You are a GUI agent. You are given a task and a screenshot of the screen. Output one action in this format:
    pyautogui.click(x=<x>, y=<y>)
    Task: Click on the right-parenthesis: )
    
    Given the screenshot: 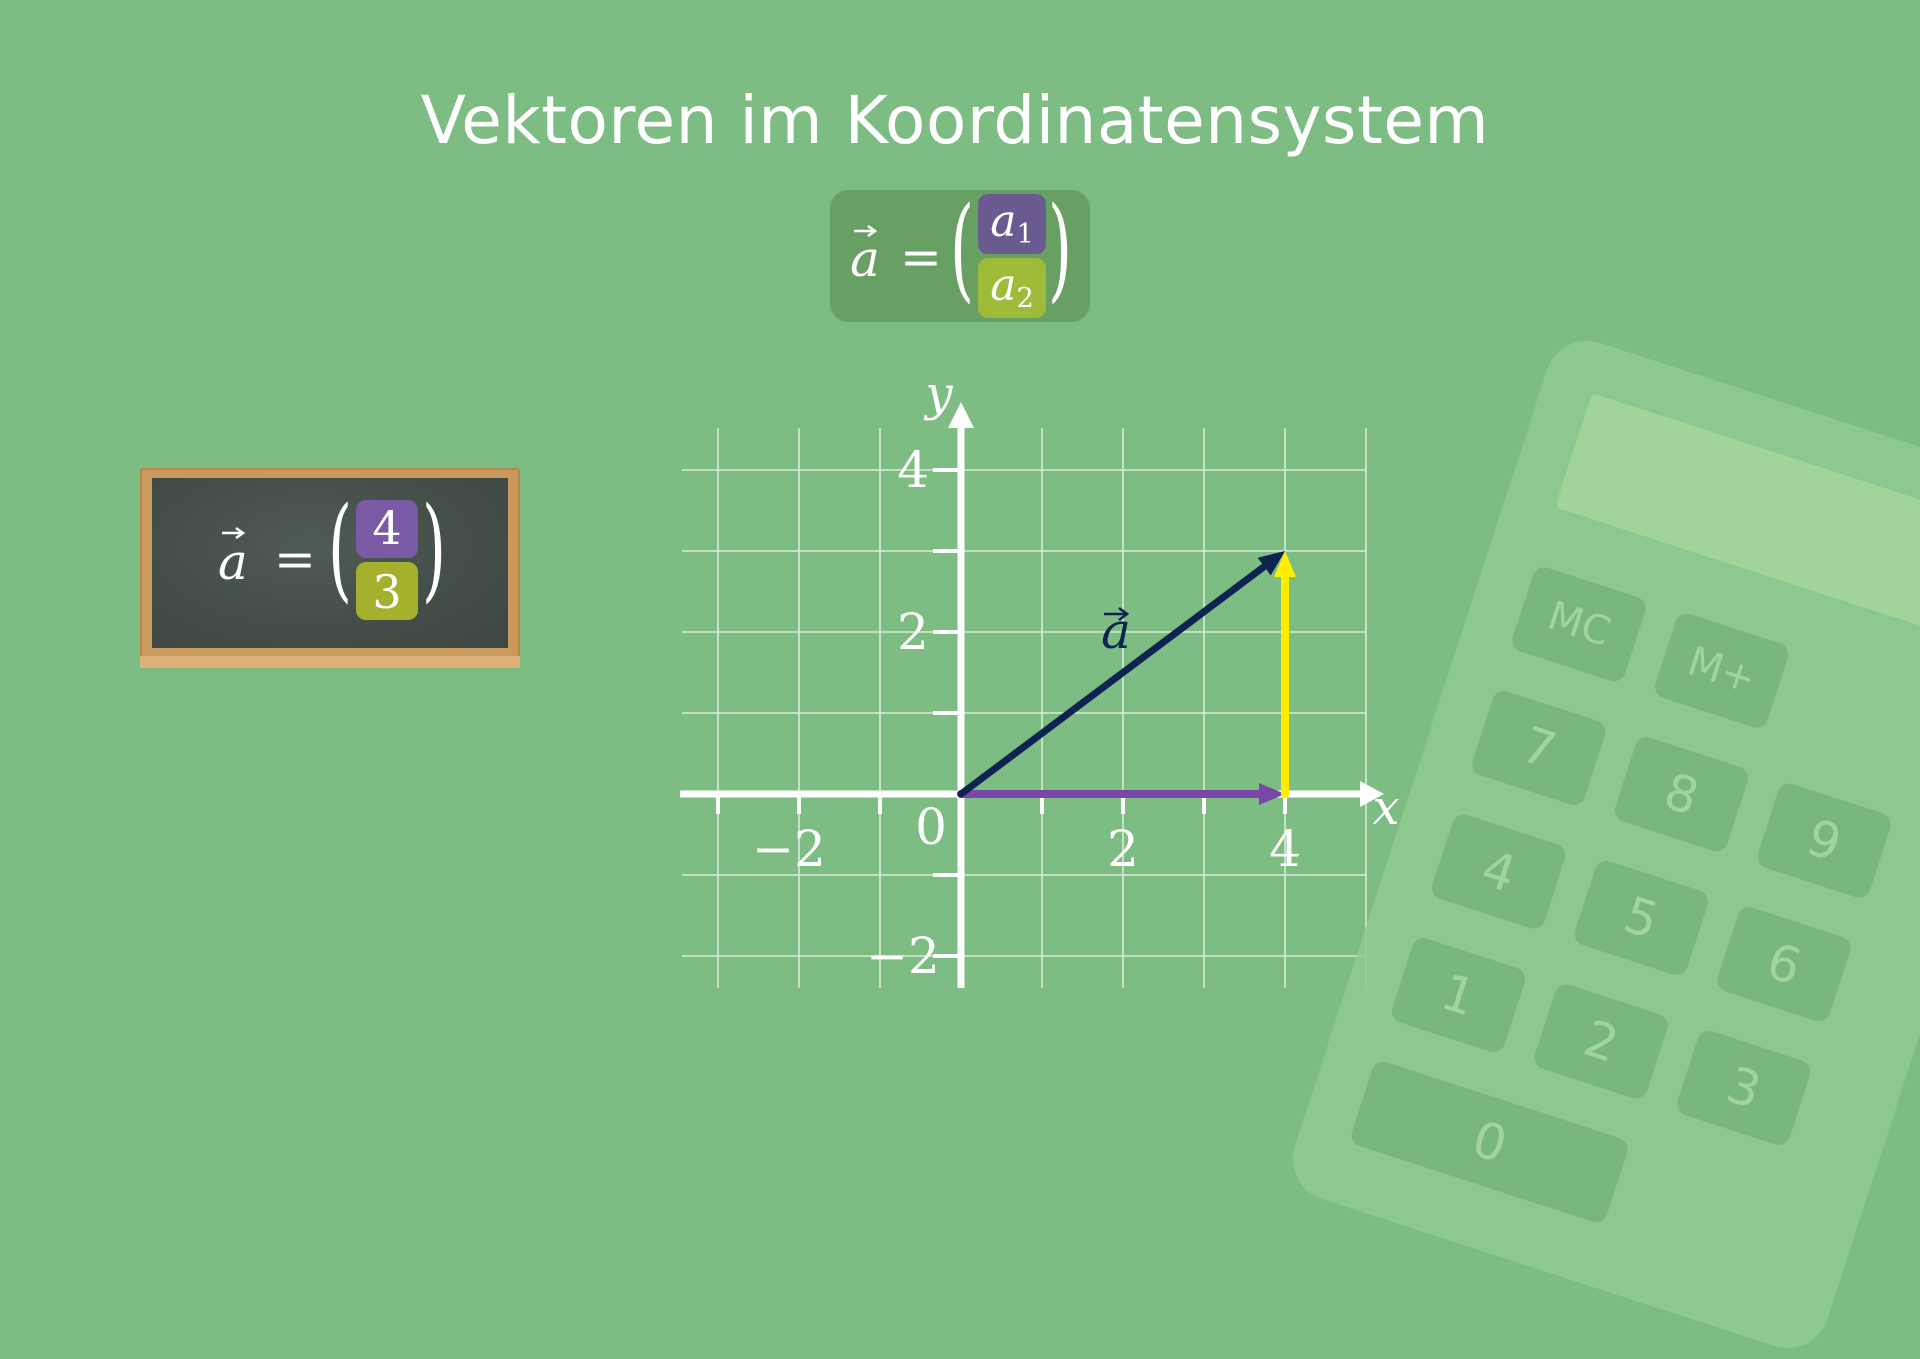 What is the action you would take?
    pyautogui.click(x=1060, y=249)
    